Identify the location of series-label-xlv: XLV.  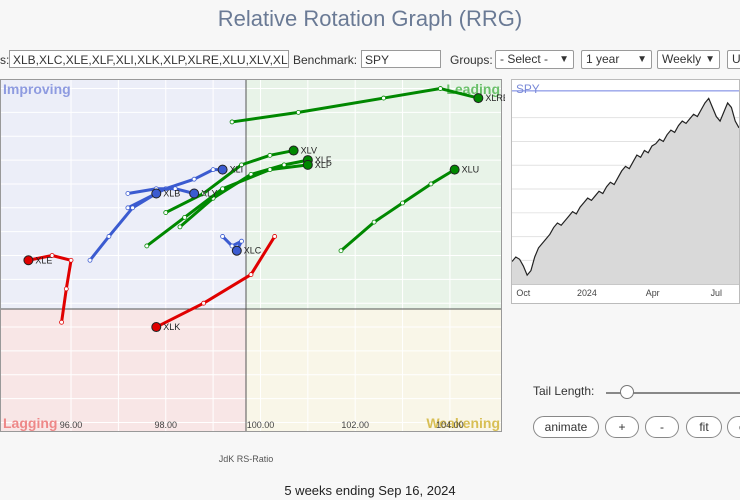
(309, 151).